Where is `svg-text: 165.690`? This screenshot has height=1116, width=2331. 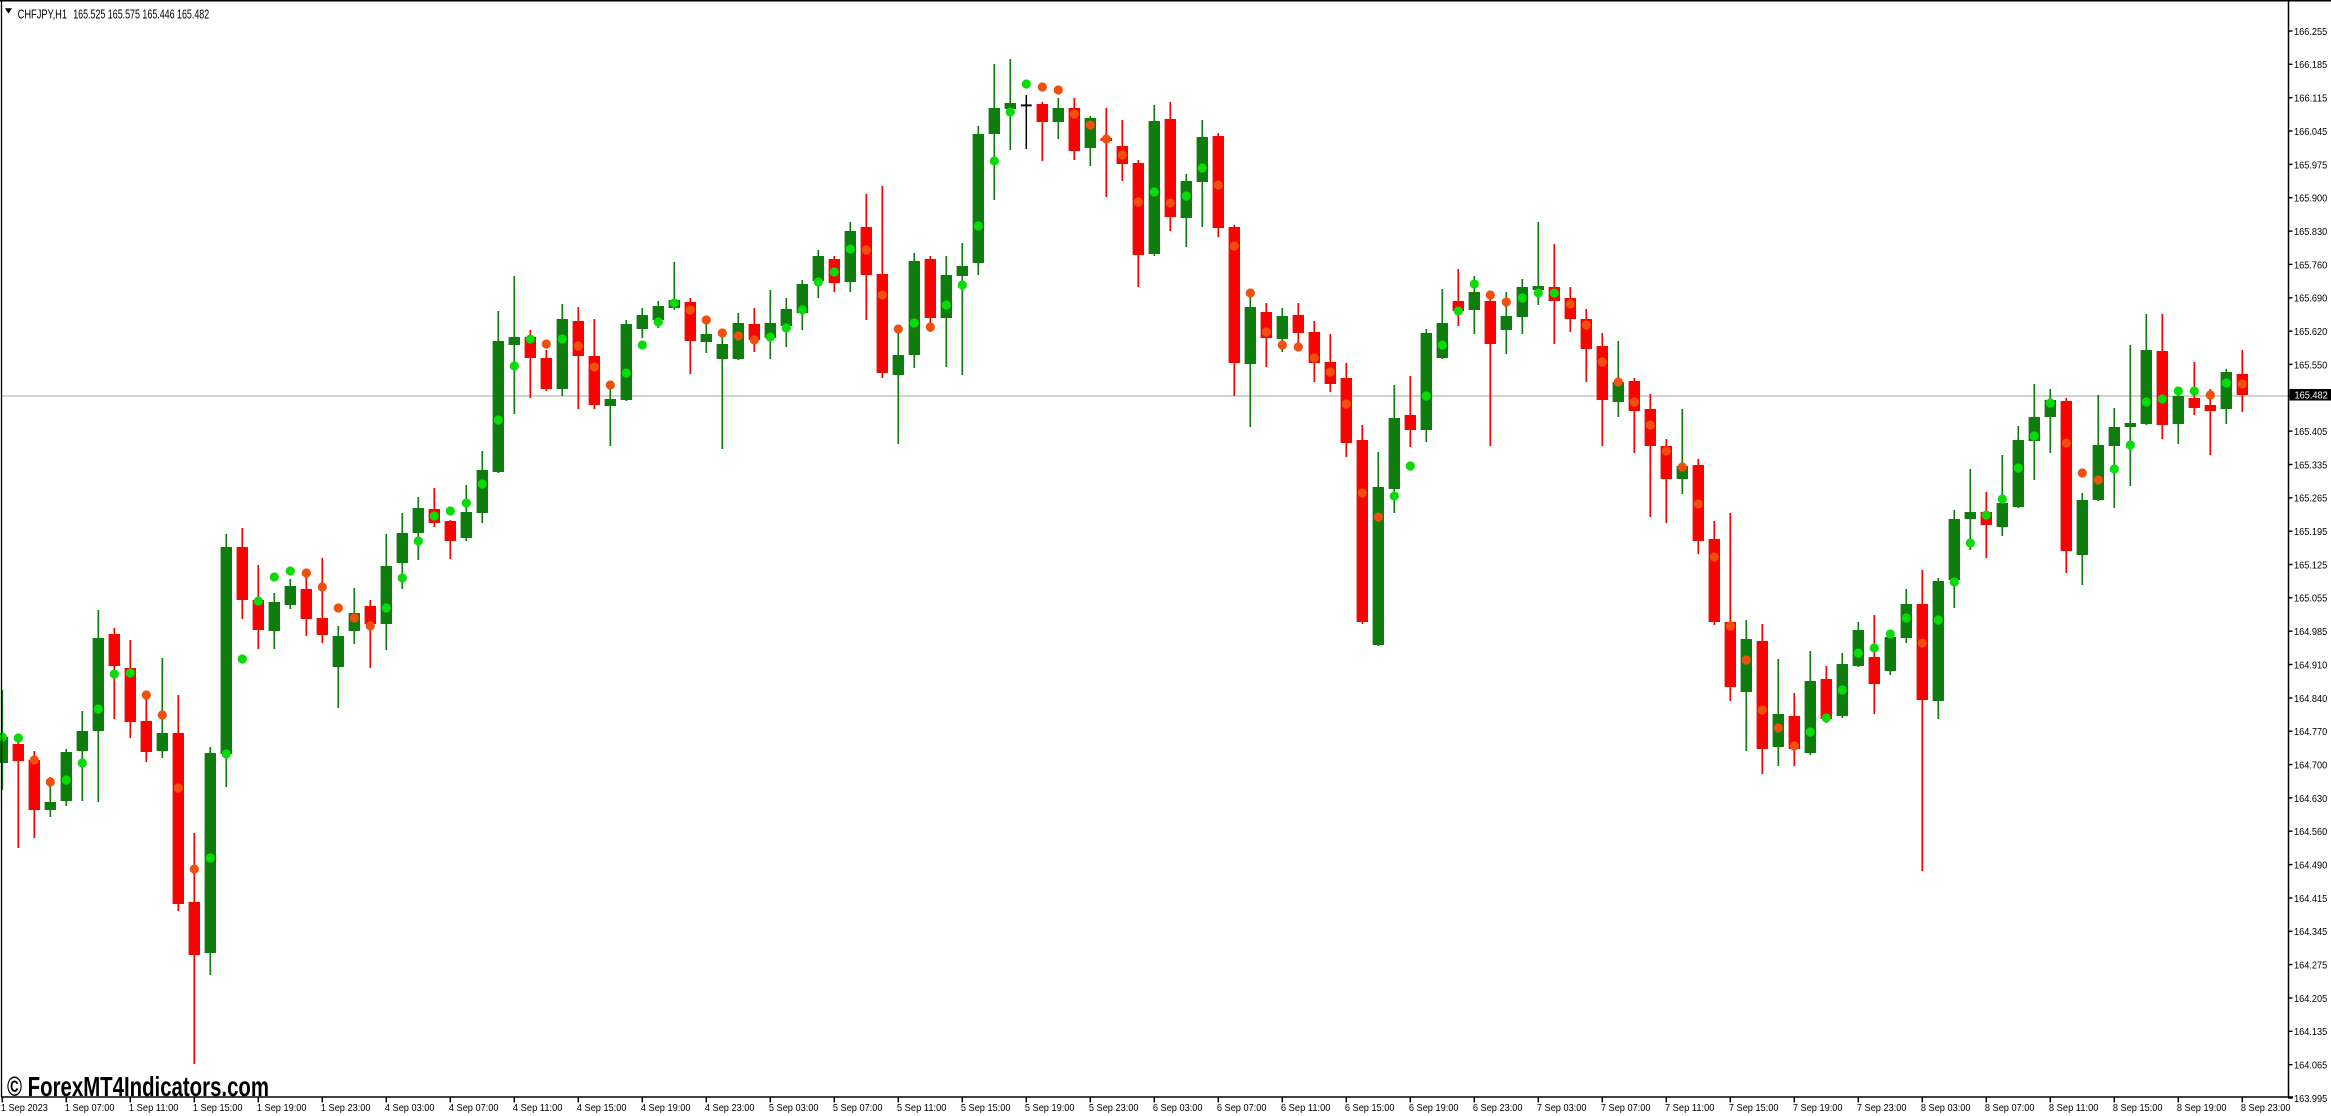
svg-text: 165.690 is located at coordinates (2310, 299).